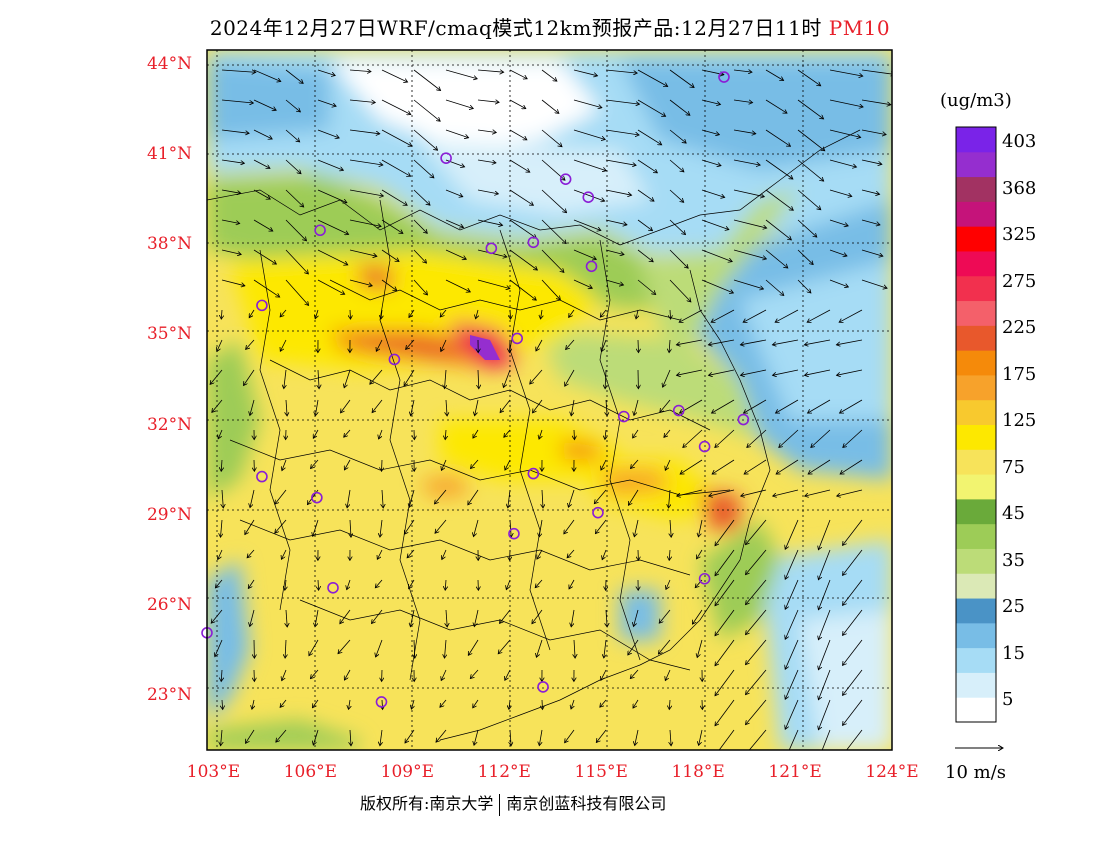  I want to click on colorbar-frame, so click(976, 424).